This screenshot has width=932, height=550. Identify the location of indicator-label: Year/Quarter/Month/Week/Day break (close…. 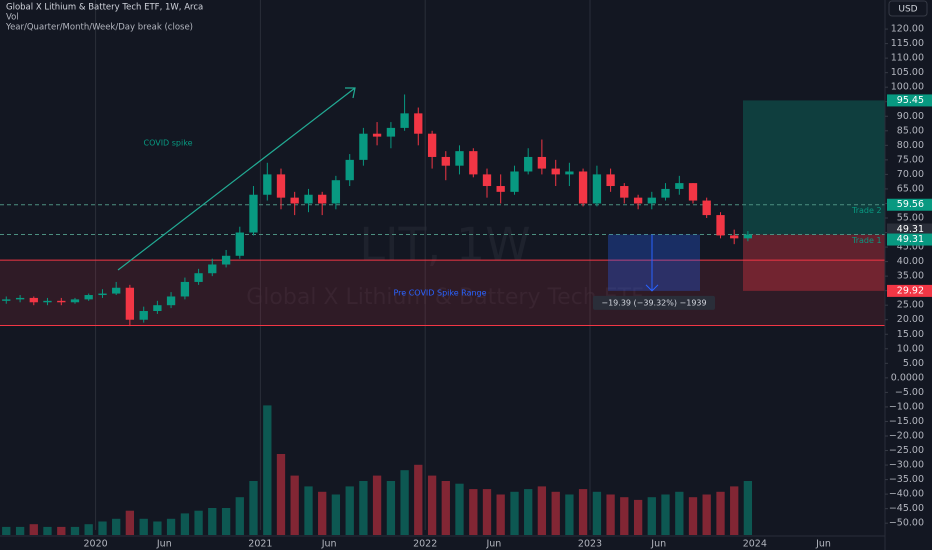
(99, 28).